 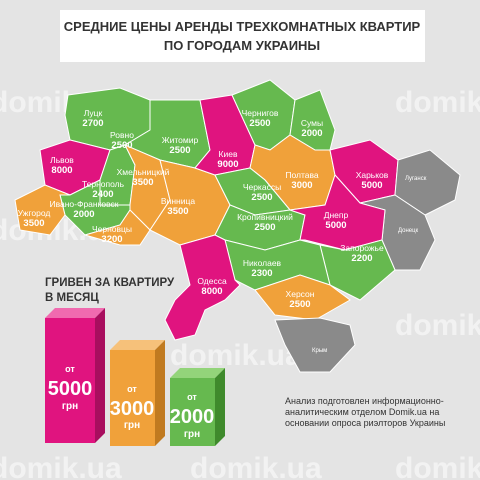 What do you see at coordinates (312, 123) in the screenshot?
I see `city-name: Сумы` at bounding box center [312, 123].